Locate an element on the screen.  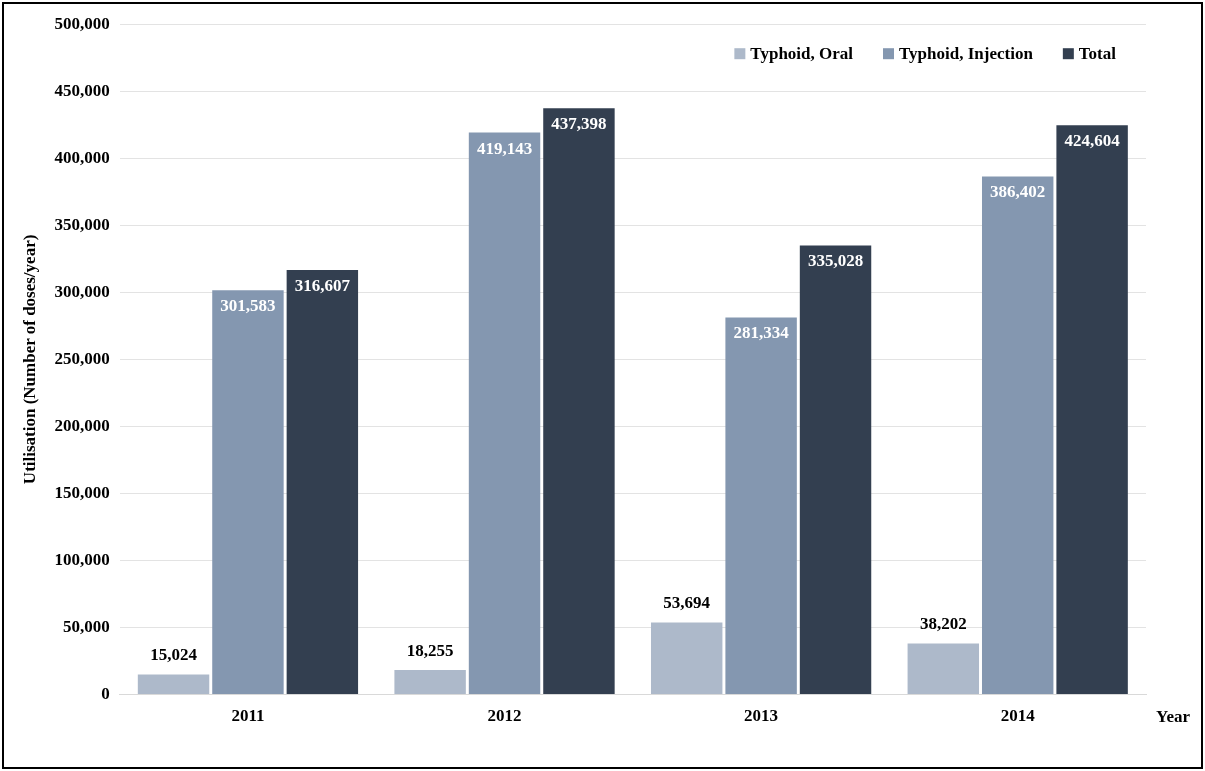
data-label: 386,402 is located at coordinates (1018, 192).